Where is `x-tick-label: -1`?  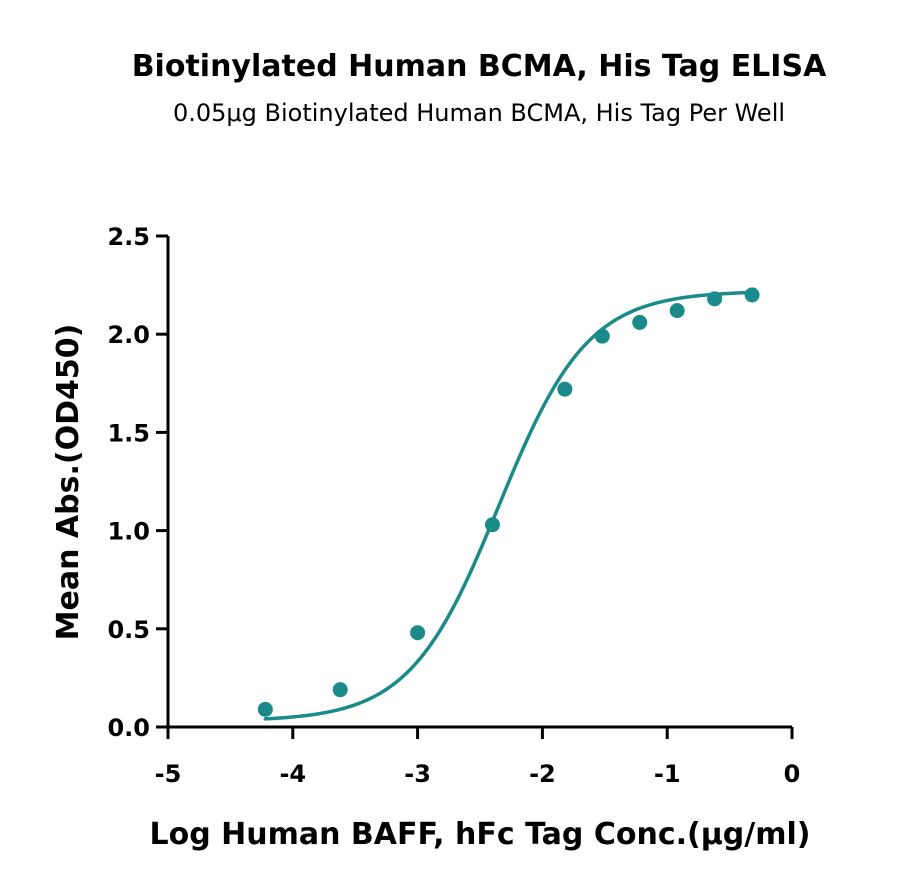 x-tick-label: -1 is located at coordinates (667, 774).